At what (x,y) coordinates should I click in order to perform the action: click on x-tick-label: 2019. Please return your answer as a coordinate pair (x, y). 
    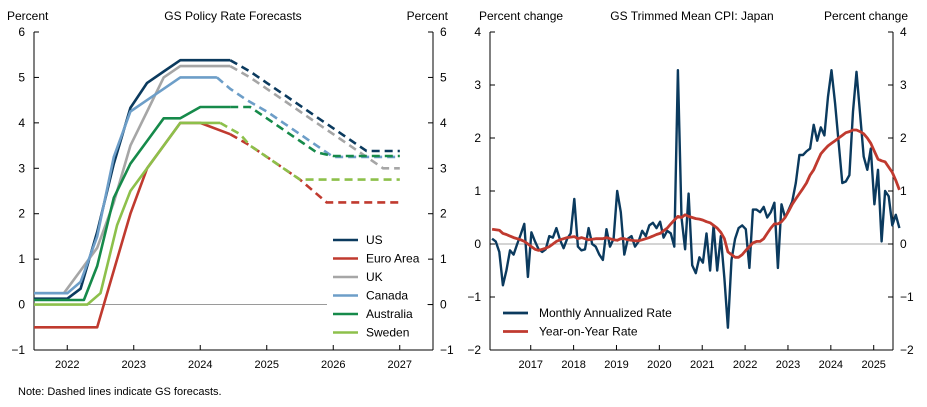
    Looking at the image, I should click on (616, 365).